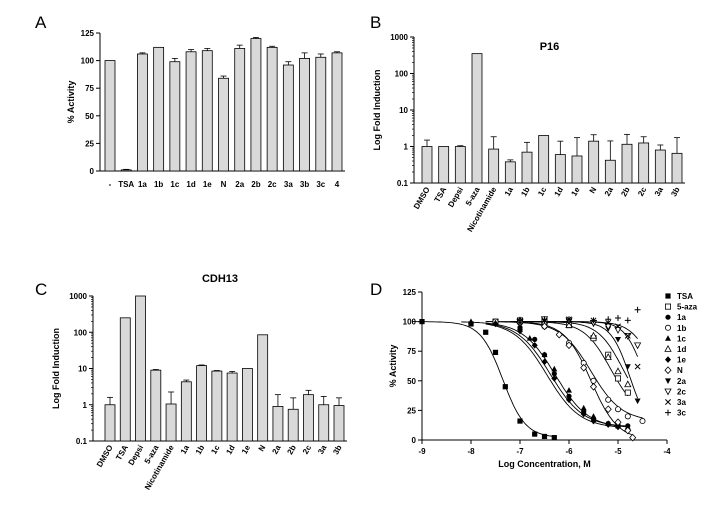 The height and width of the screenshot is (506, 711). Describe the element at coordinates (574, 339) in the screenshot. I see `fit-curve-3a` at that location.